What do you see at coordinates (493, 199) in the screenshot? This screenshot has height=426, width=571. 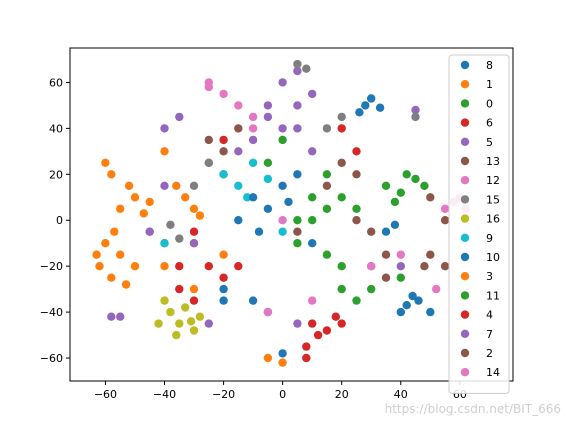 I see `legend-label: 15` at bounding box center [493, 199].